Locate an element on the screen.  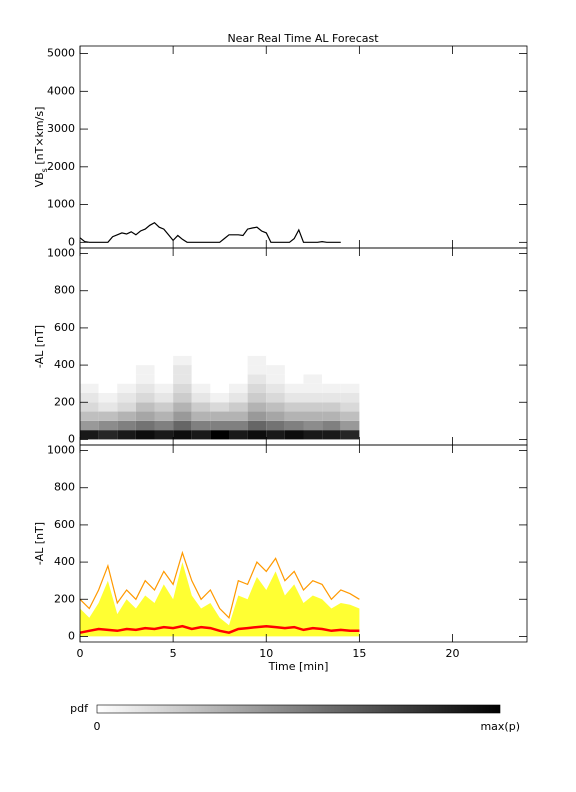
y-tick-label: 5000 is located at coordinates (61, 53).